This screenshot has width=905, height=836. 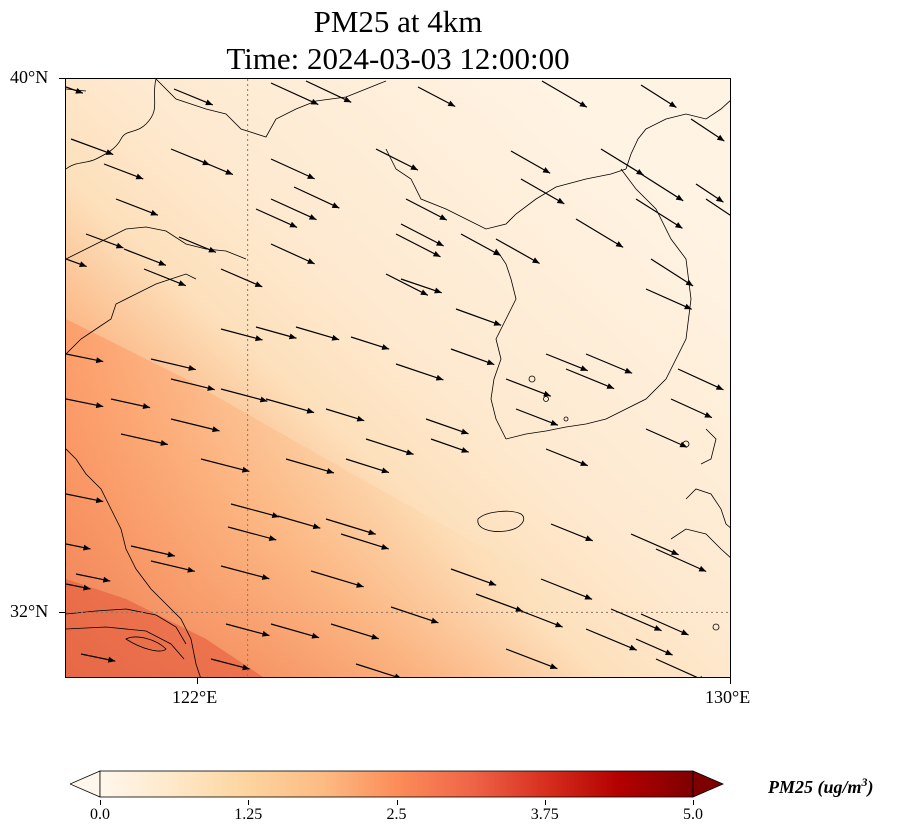 I want to click on colorbar-tick-label: 2.5, so click(x=396, y=814).